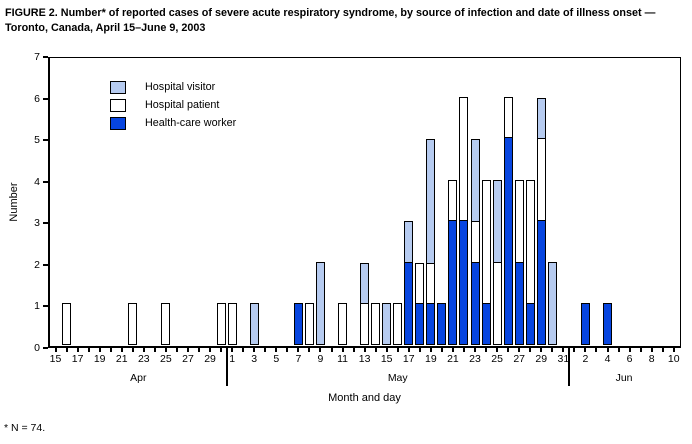 The width and height of the screenshot is (692, 444). Describe the element at coordinates (431, 359) in the screenshot. I see `x-tick-label: 19` at that location.